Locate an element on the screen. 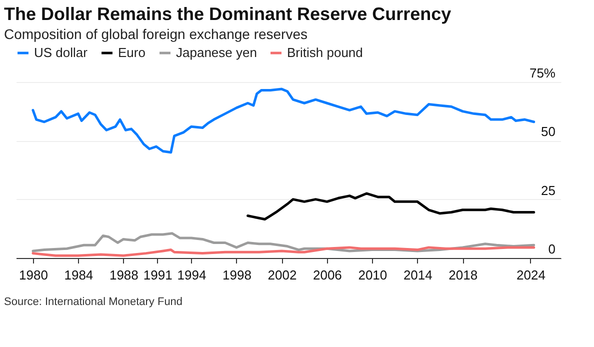 The image size is (594, 347). legend-label: Euro is located at coordinates (132, 52).